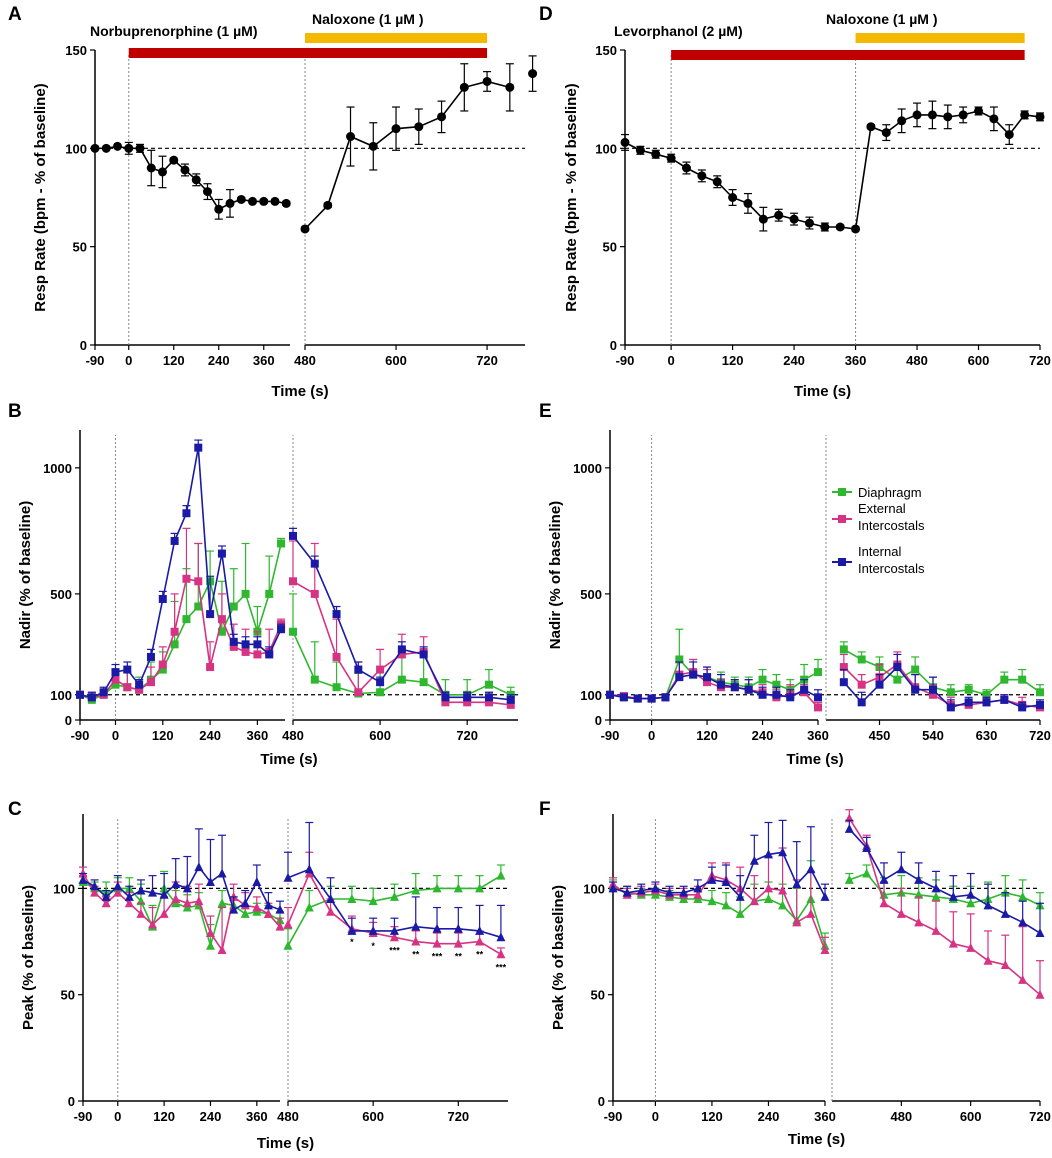 The image size is (1052, 1158). What do you see at coordinates (891, 568) in the screenshot?
I see `legend-label-internal-2: Intercostals` at bounding box center [891, 568].